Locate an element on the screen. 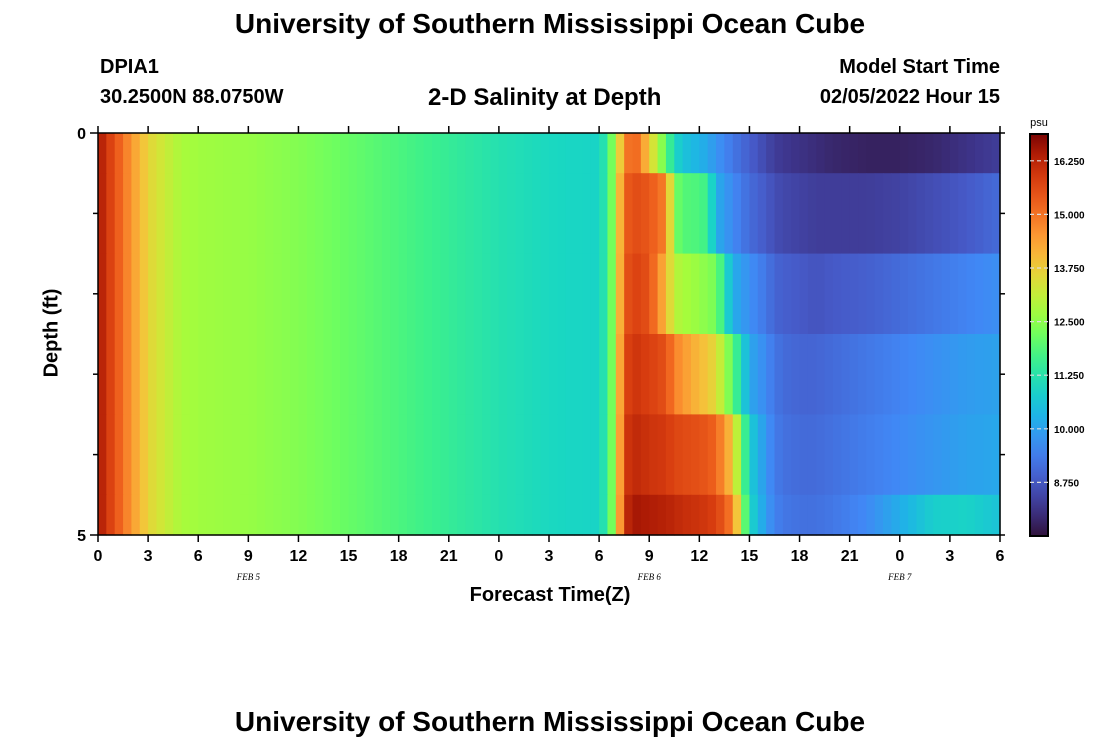 This screenshot has height=750, width=1100. x-tick-label: 6 is located at coordinates (1000, 556).